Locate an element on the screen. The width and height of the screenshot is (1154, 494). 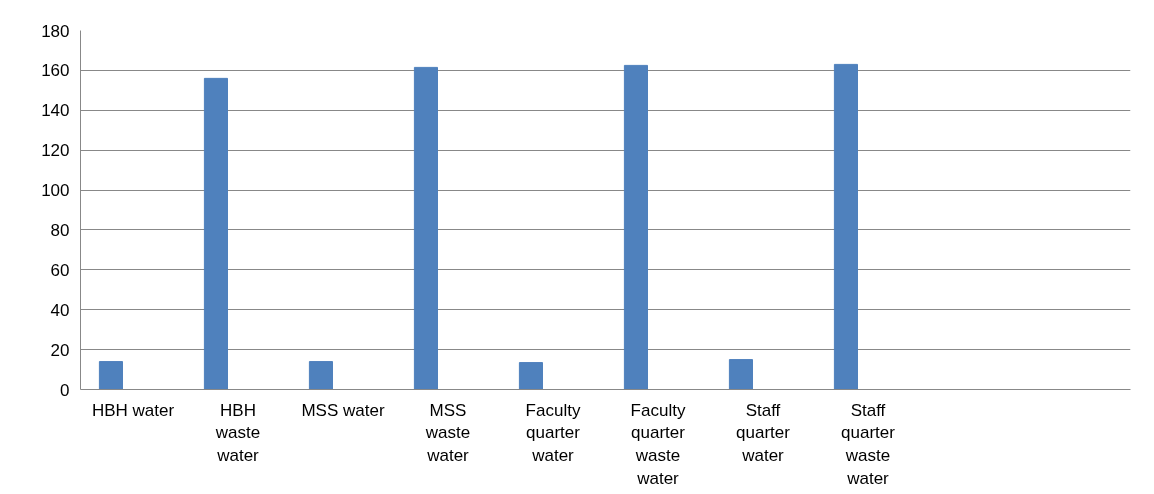
x-tick-label: Staff quarter water is located at coordinates (763, 433).